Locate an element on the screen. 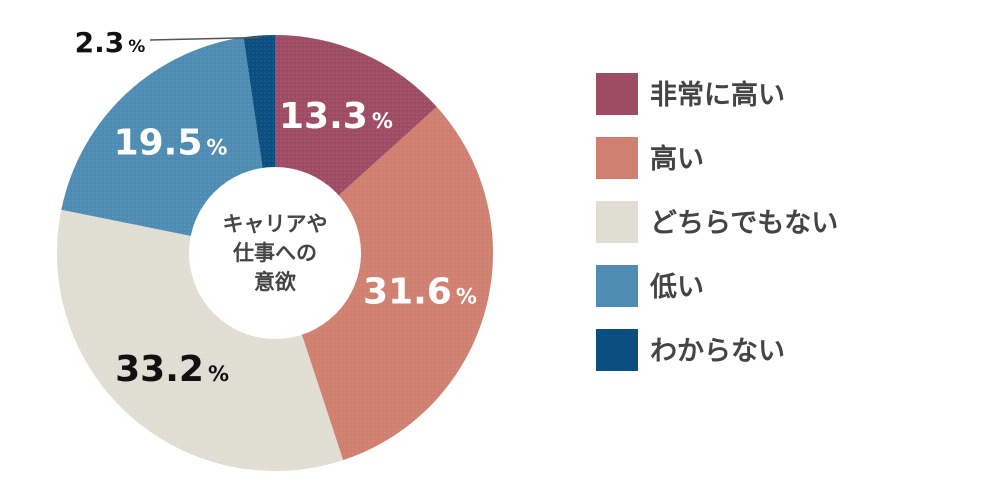 This screenshot has height=500, width=1000. value-number: 19.5 is located at coordinates (158, 143).